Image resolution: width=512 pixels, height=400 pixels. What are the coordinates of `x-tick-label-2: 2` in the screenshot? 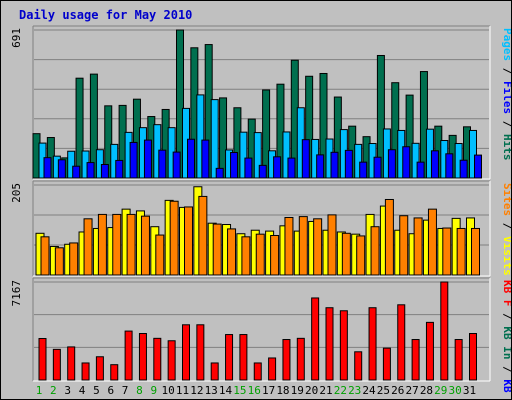 It's located at (53, 390).